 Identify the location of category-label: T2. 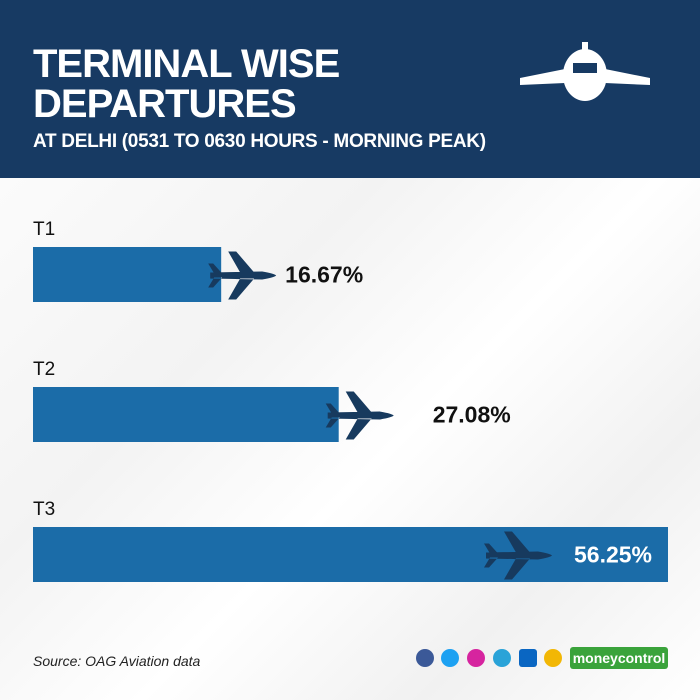
(44, 369).